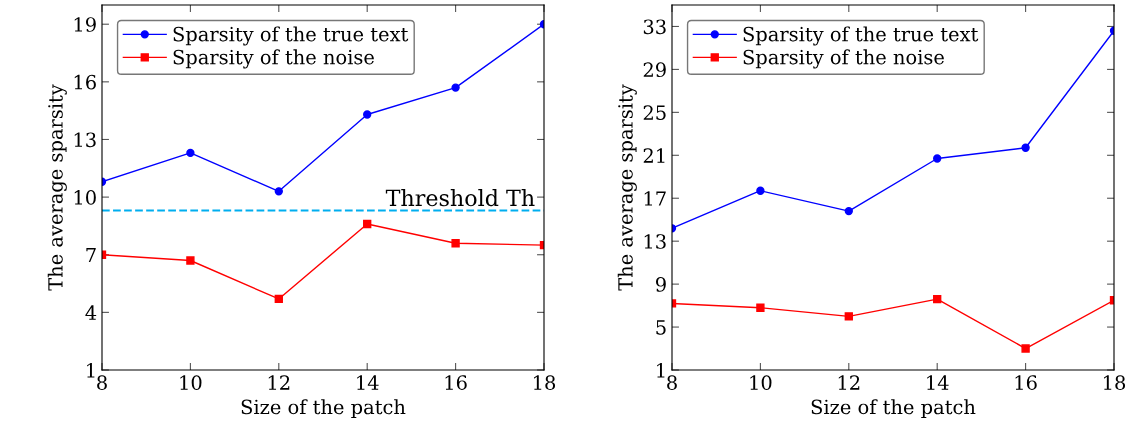  What do you see at coordinates (91, 255) in the screenshot?
I see `y-tick-label: 7` at bounding box center [91, 255].